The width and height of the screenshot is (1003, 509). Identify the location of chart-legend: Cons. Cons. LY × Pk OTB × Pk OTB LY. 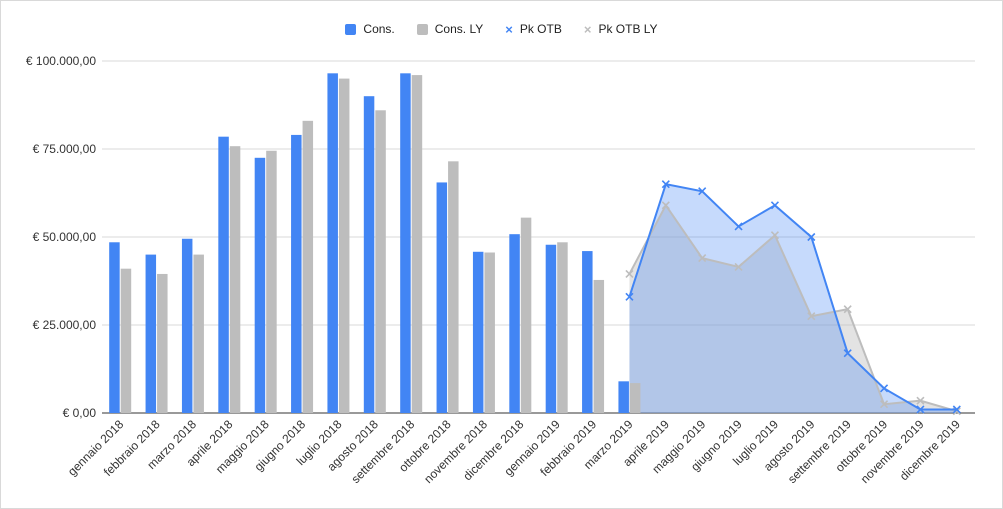
(501, 29).